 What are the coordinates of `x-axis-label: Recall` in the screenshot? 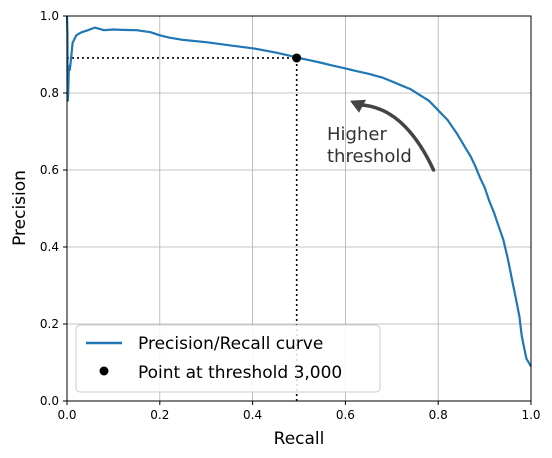 It's located at (299, 439).